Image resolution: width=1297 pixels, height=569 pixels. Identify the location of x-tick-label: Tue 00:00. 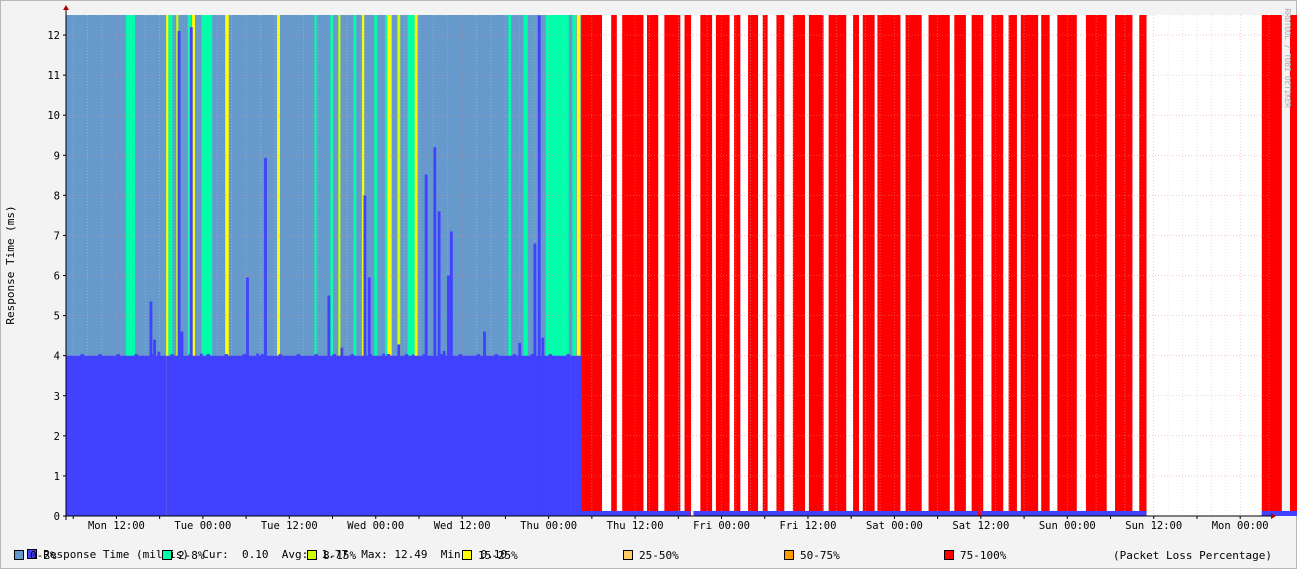
(202, 526).